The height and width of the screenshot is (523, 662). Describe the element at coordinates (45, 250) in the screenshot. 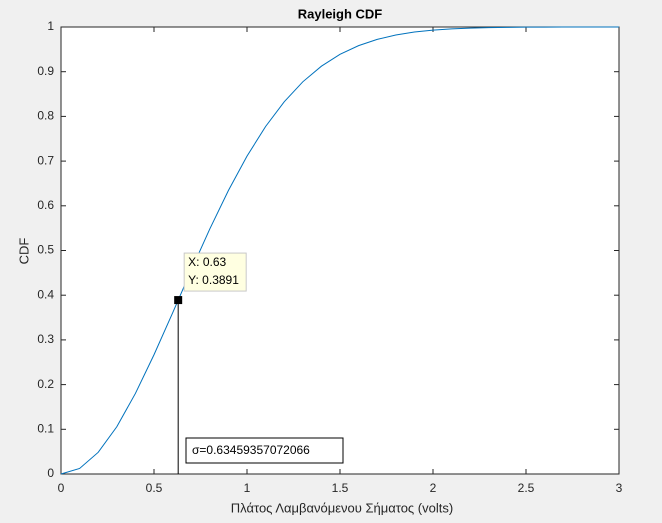

I see `y-tick-label: 0.5` at that location.